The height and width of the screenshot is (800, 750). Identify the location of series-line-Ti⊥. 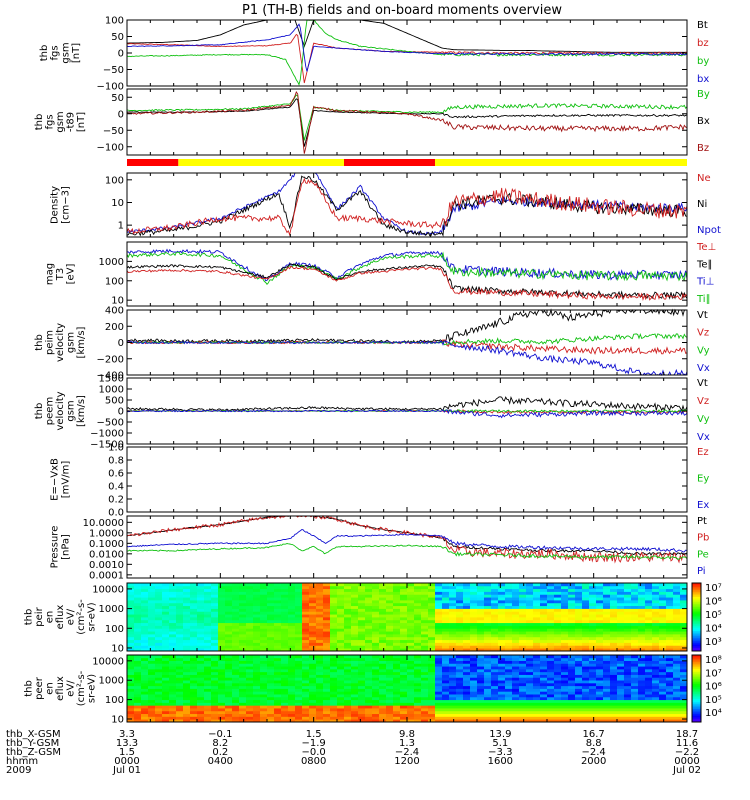
(407, 265).